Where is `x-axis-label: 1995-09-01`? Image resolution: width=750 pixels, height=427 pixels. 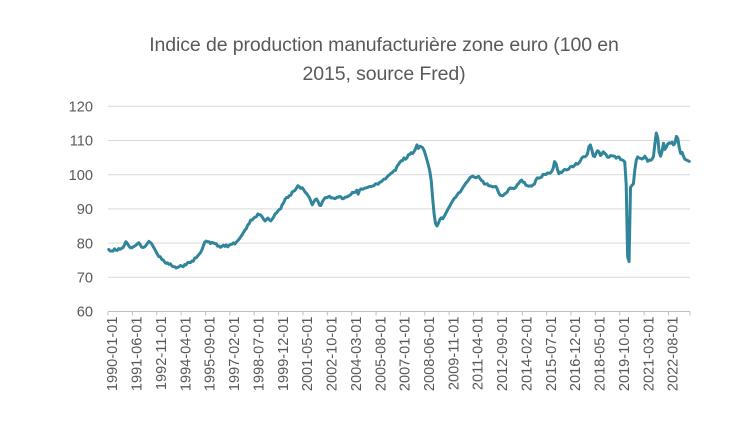
x-axis-label: 1995-09-01 is located at coordinates (211, 354).